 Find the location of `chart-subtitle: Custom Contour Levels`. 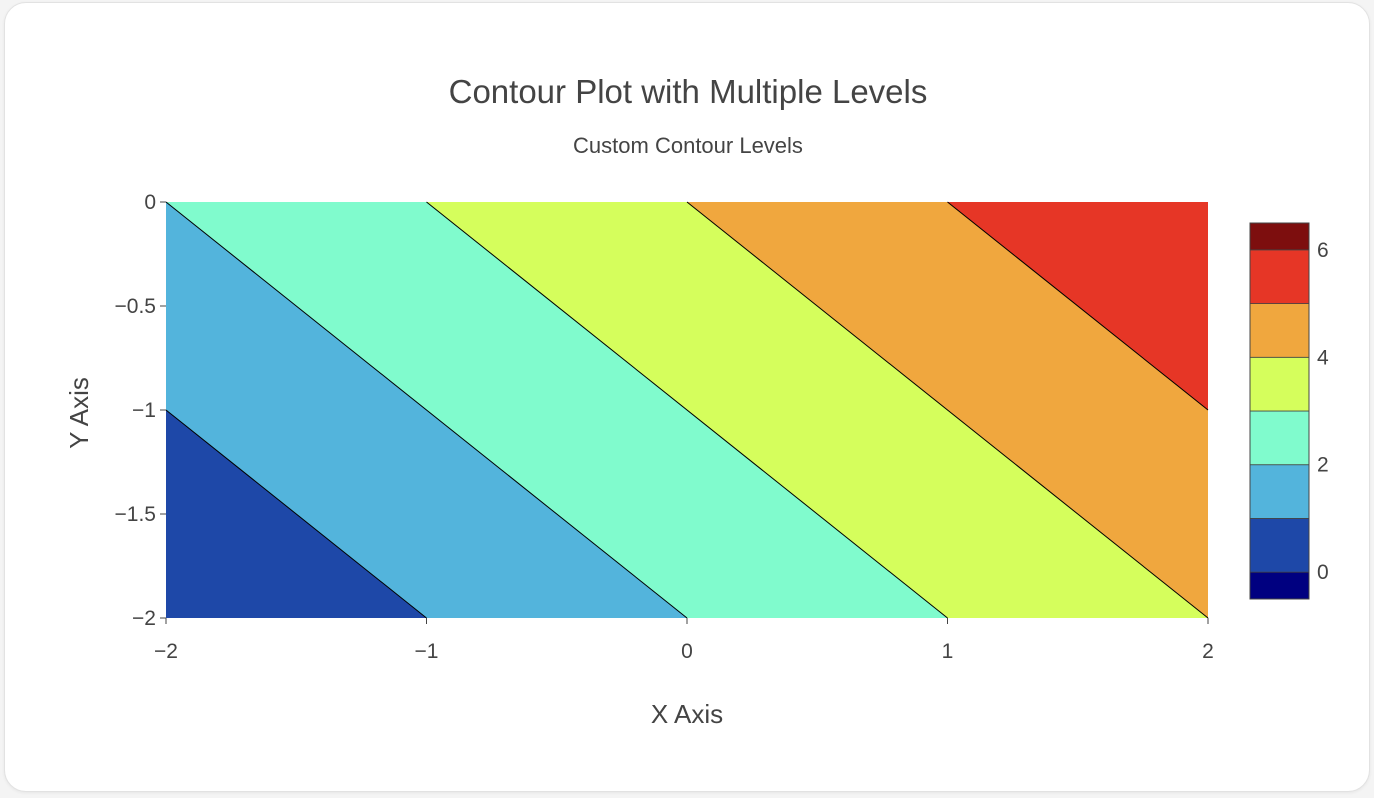

chart-subtitle: Custom Contour Levels is located at coordinates (688, 145).